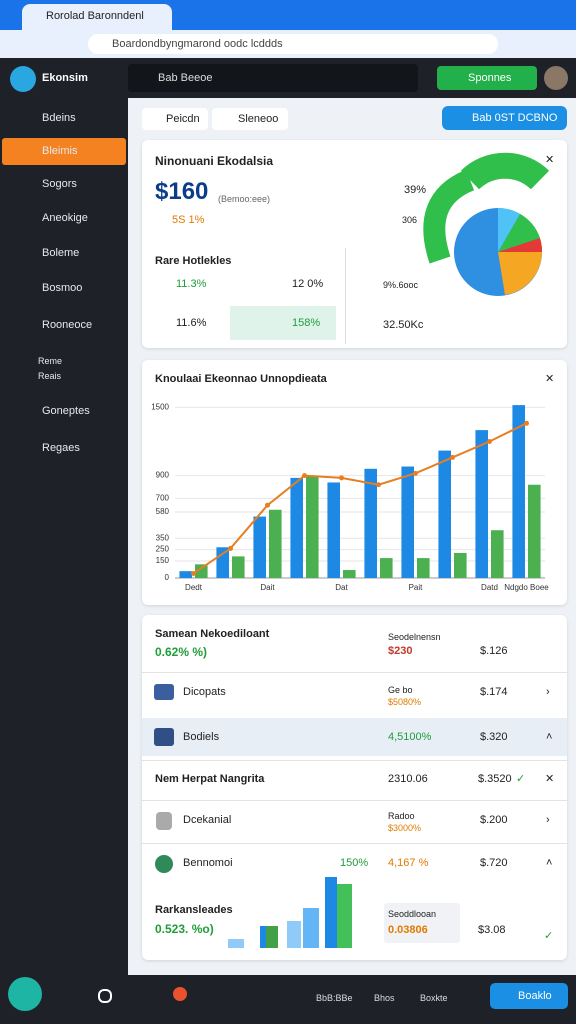 The height and width of the screenshot is (1024, 576). I want to click on action-button, so click(504, 118).